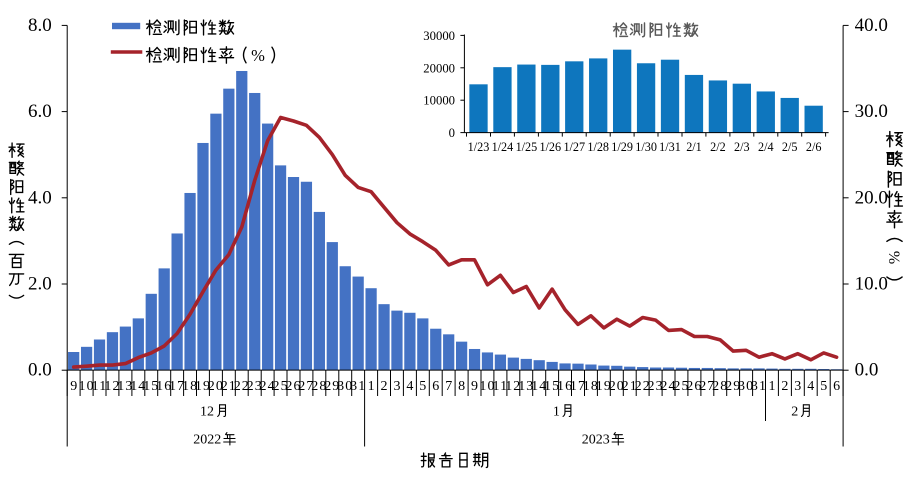 The image size is (913, 493). What do you see at coordinates (871, 25) in the screenshot?
I see `svg-text: 40.0` at bounding box center [871, 25].